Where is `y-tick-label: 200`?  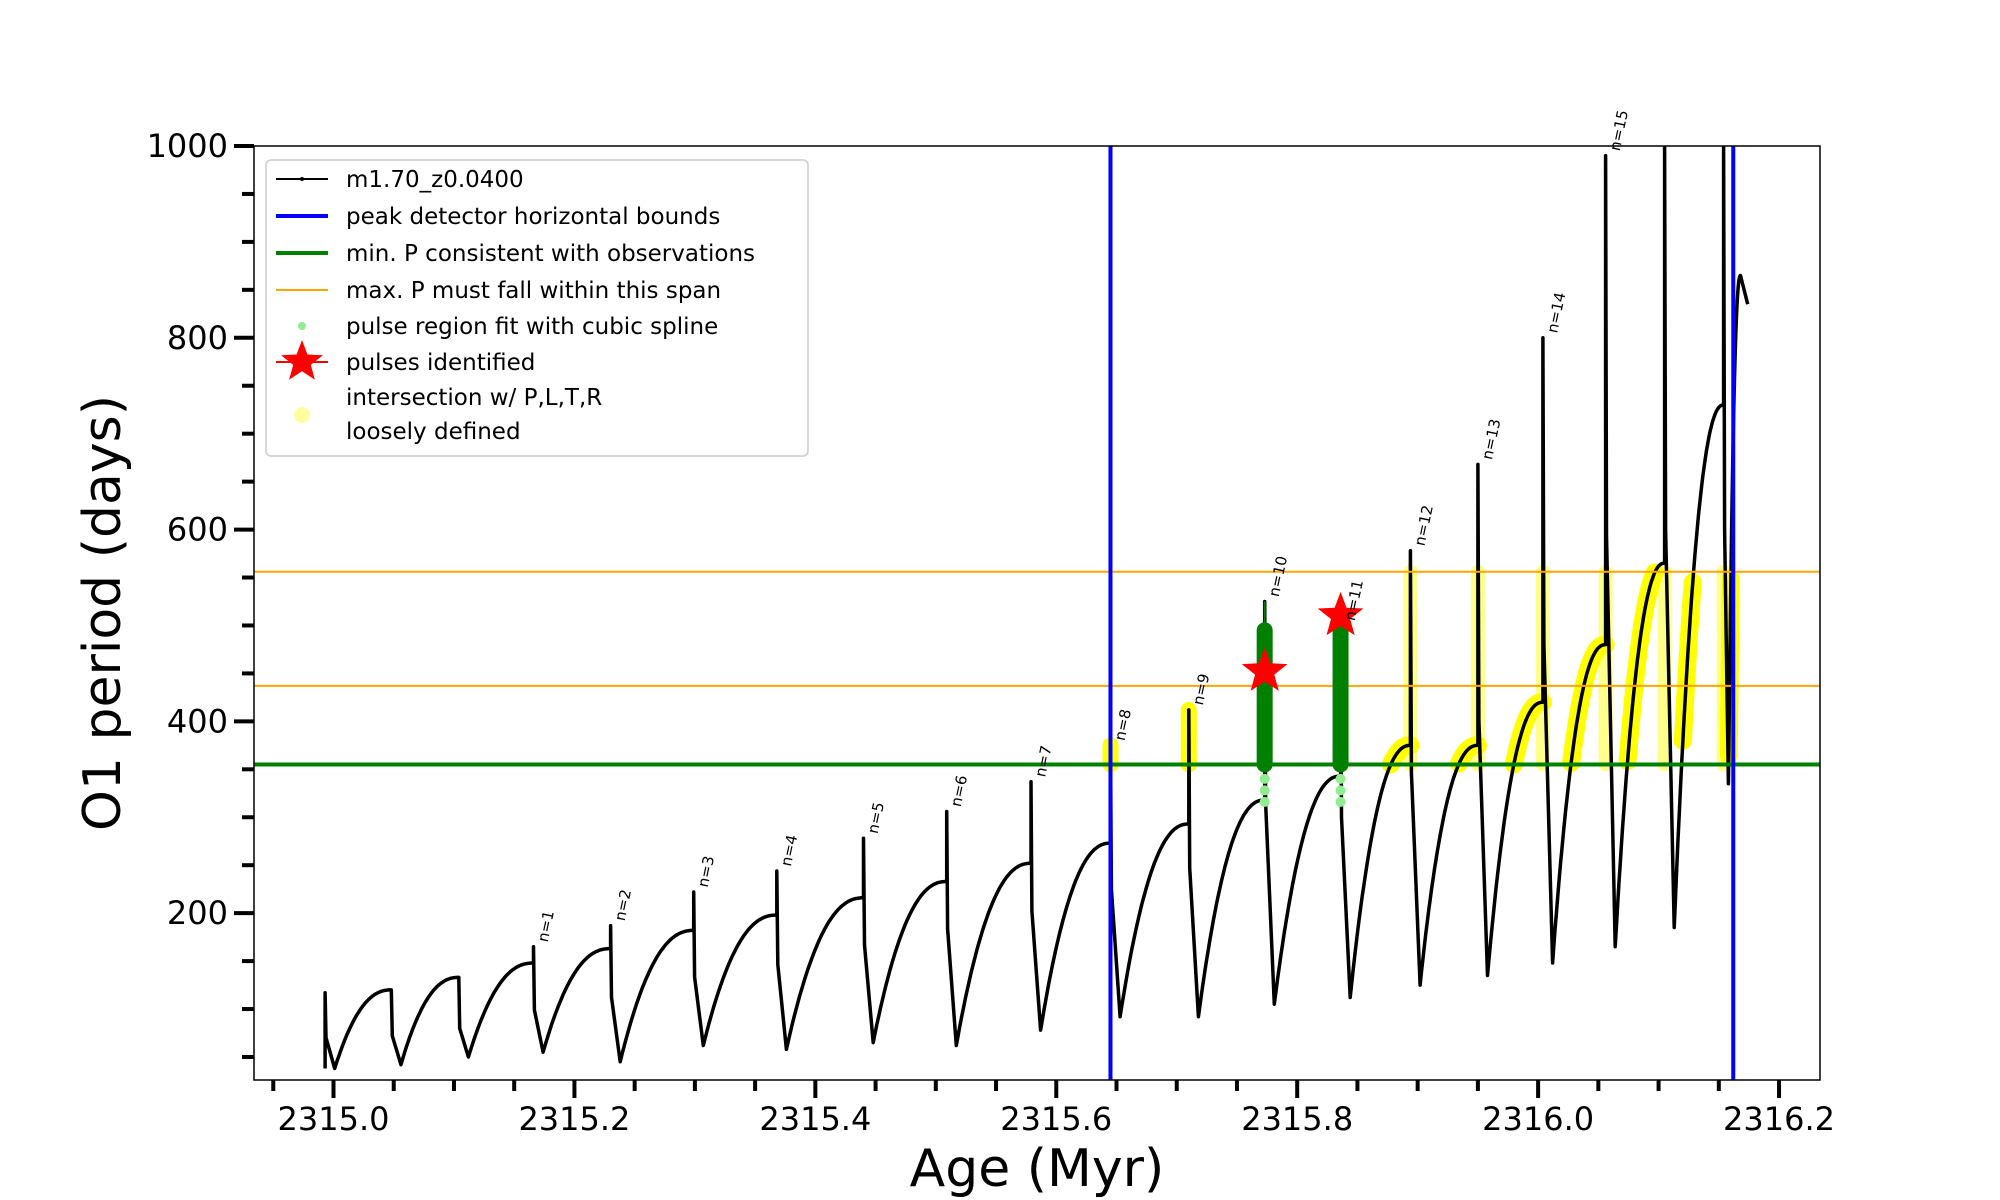 y-tick-label: 200 is located at coordinates (197, 913).